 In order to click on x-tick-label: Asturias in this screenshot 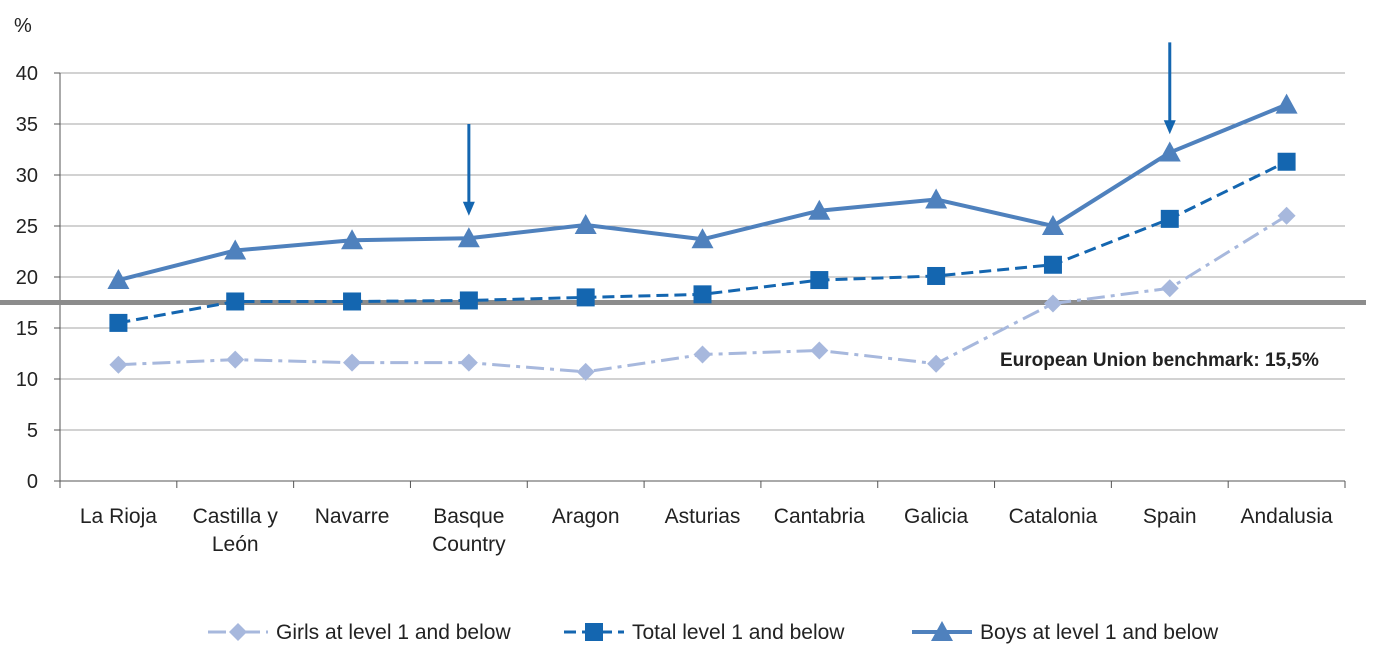, I will do `click(703, 516)`.